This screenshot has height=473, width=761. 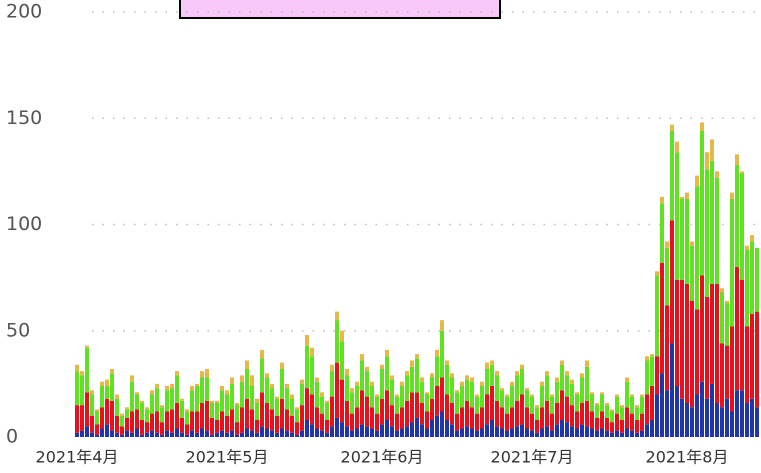 I want to click on y-tick-label: 150, so click(x=24, y=118).